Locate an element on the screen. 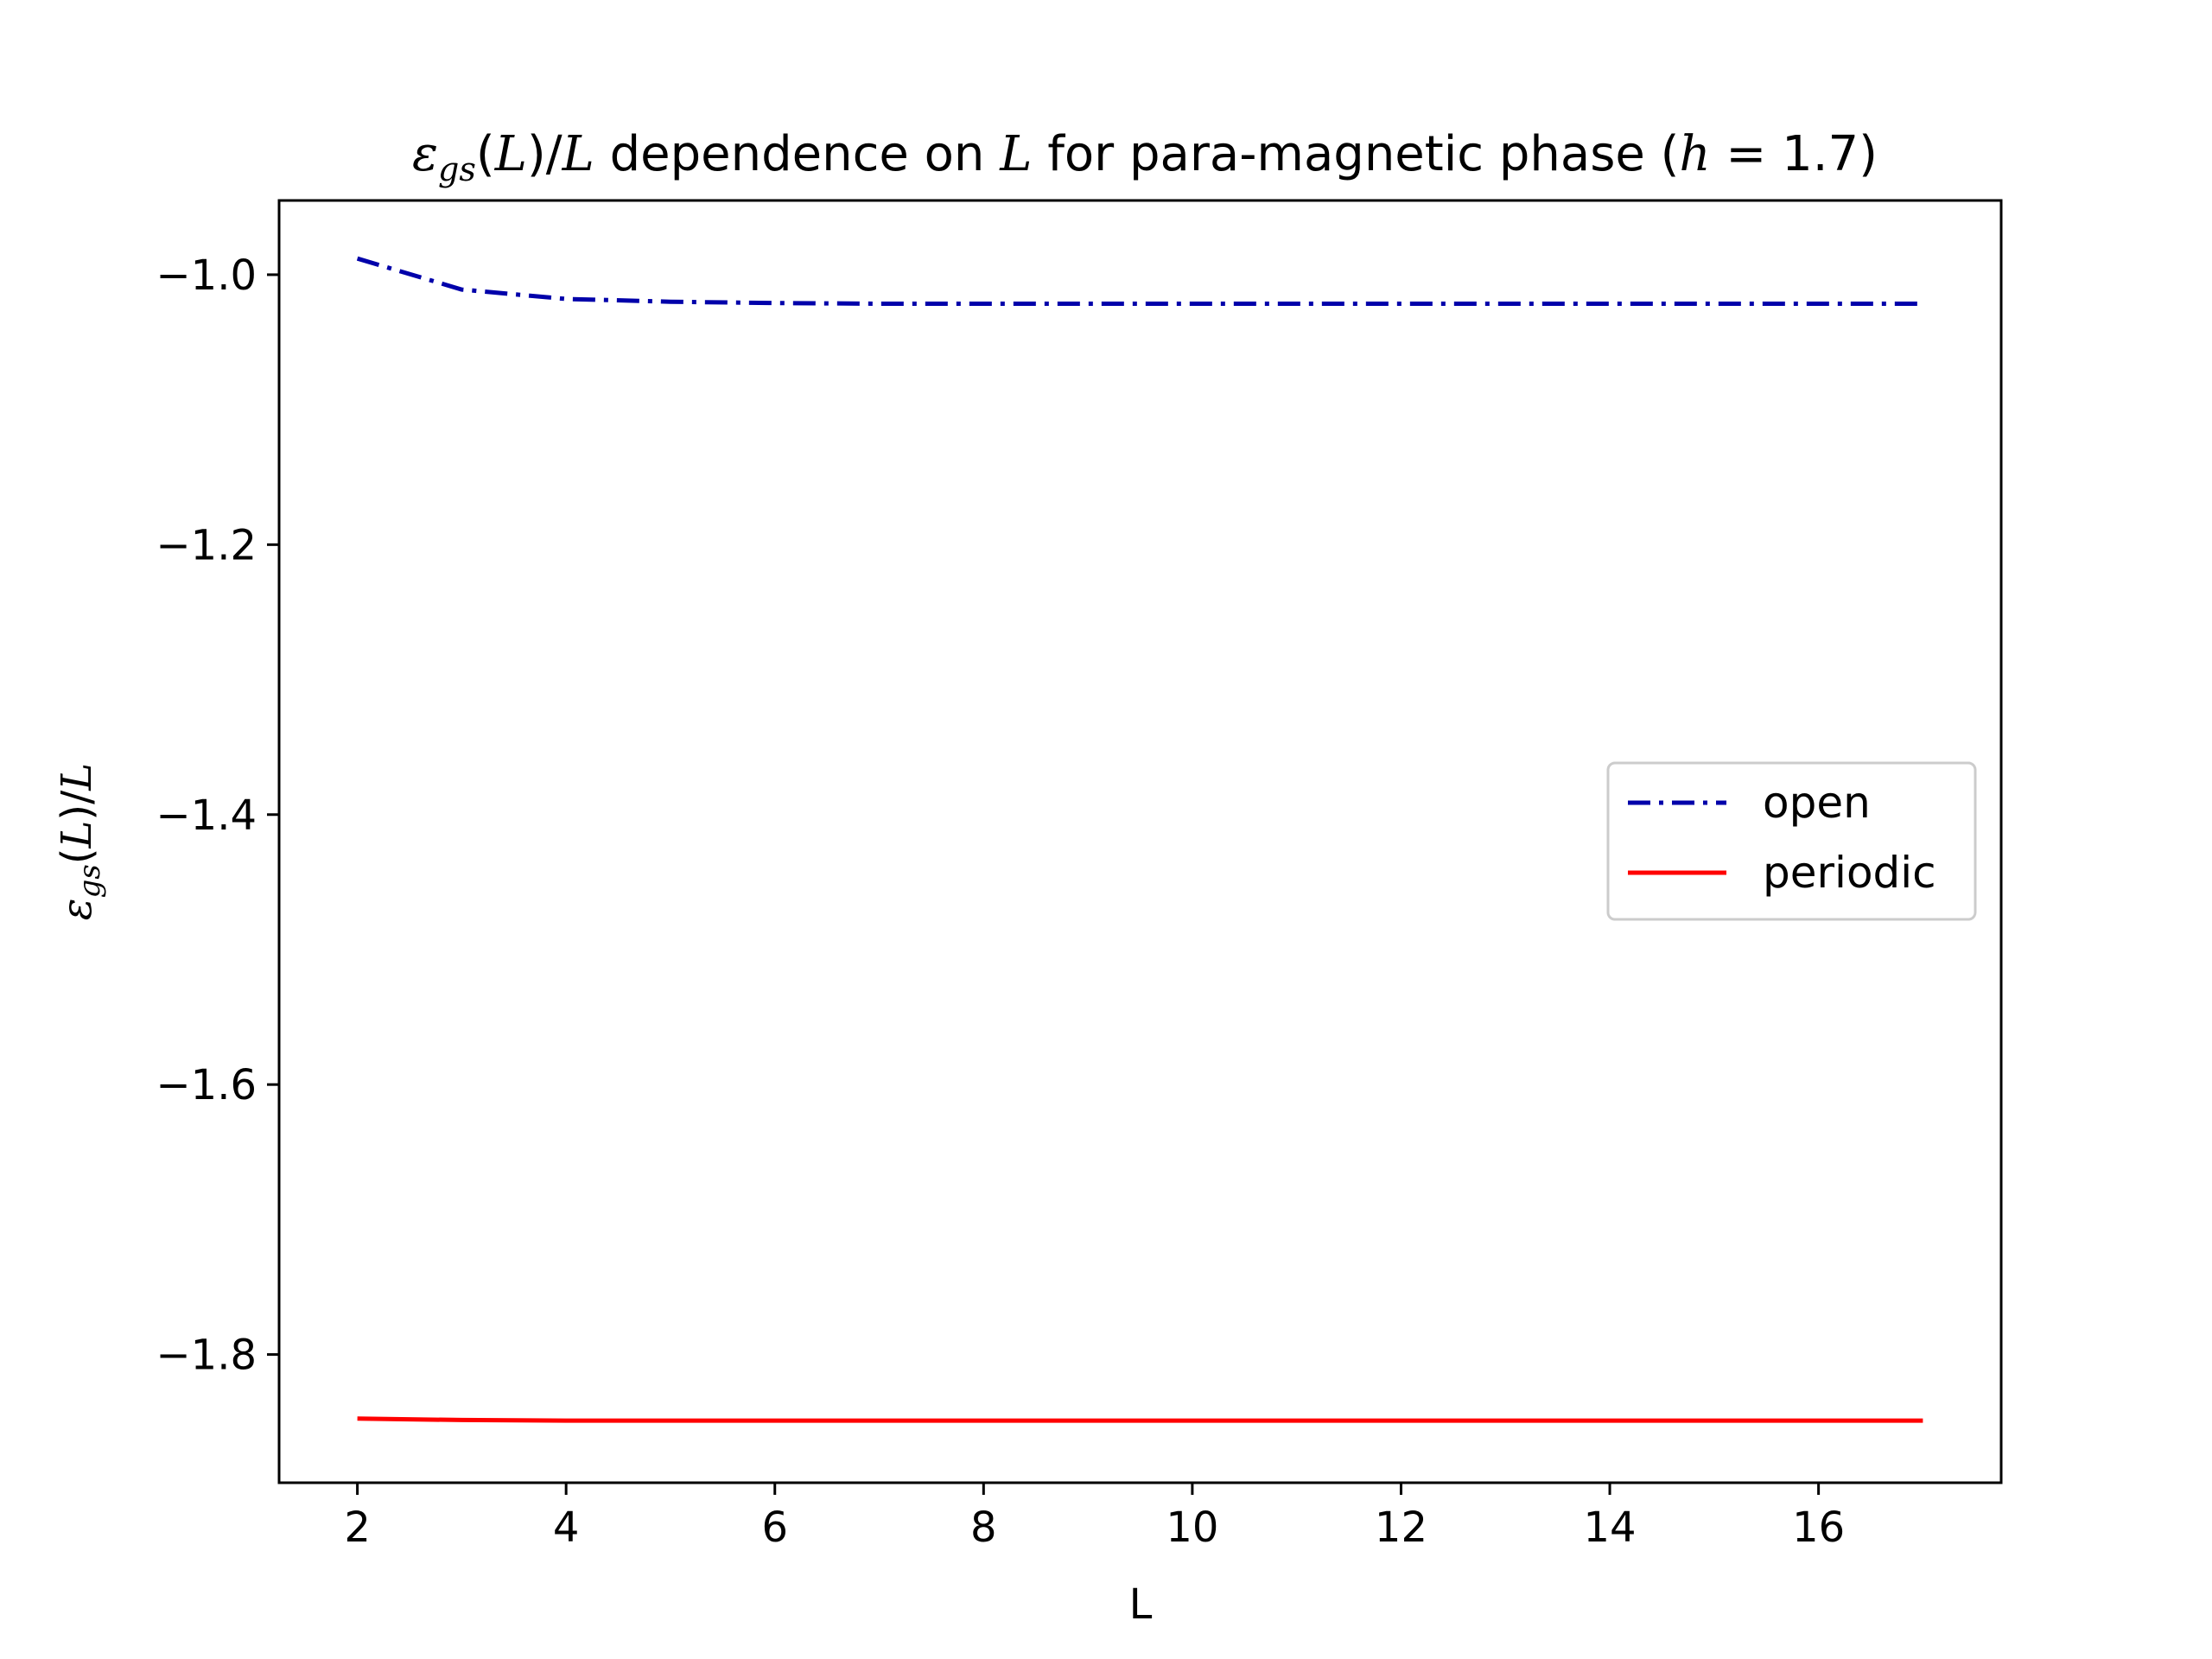 This screenshot has width=2212, height=1659. x-tick-label: 10 is located at coordinates (1192, 1527).